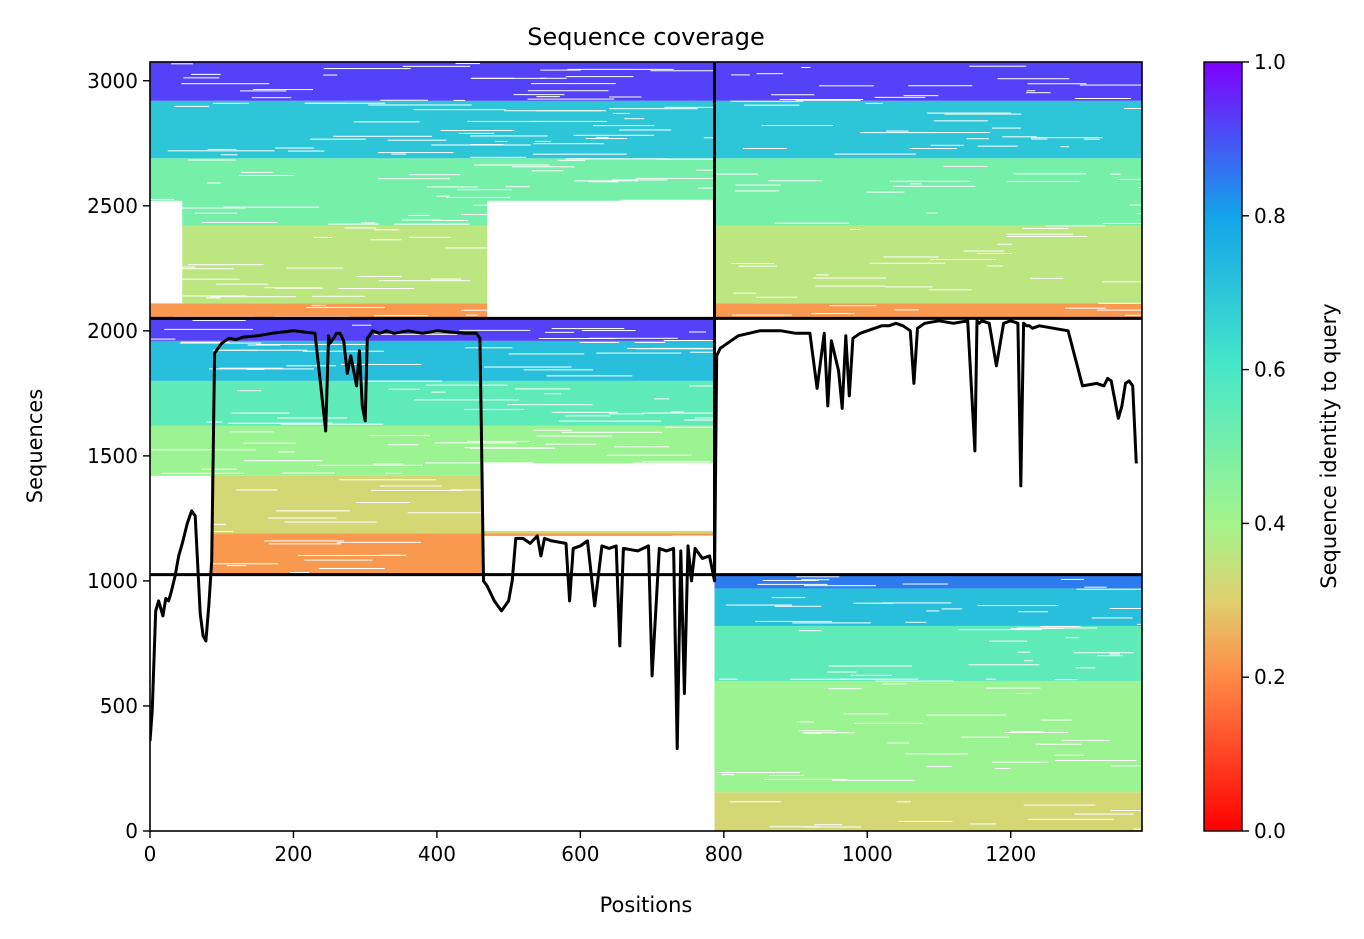 This screenshot has width=1364, height=939. What do you see at coordinates (112, 81) in the screenshot?
I see `y-tick-label: 3000` at bounding box center [112, 81].